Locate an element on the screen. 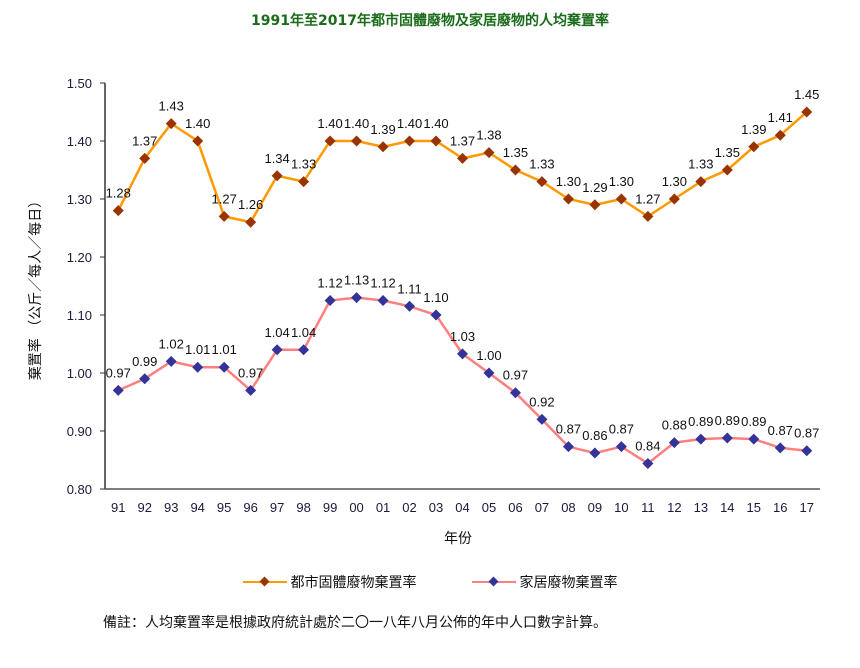  chart-title: 1991年至2017年都市固體廢物及家居廢物的人均棄置率 is located at coordinates (430, 21).